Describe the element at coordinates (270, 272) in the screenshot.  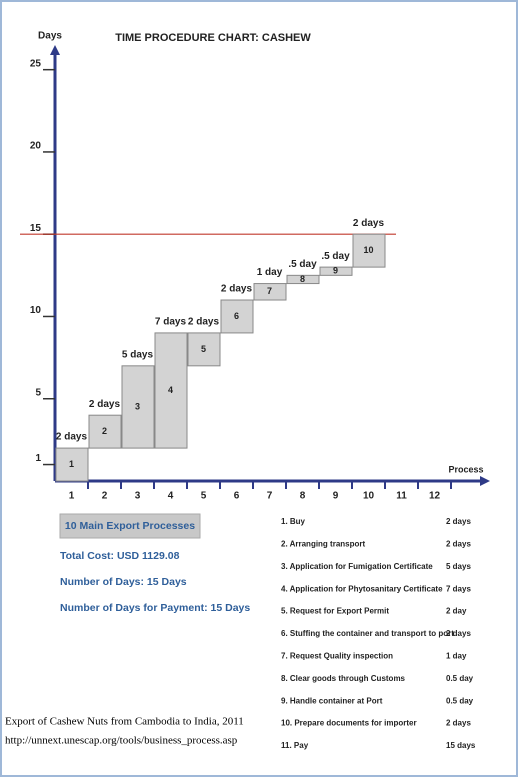
I see `value-label: 1 day` at that location.